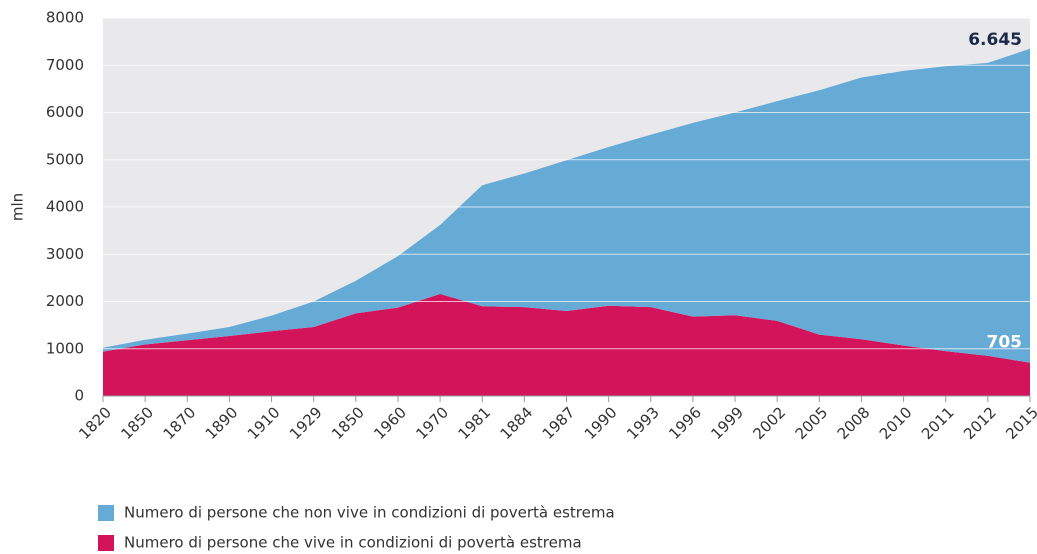 The image size is (1037, 554). What do you see at coordinates (995, 40) in the screenshot?
I see `value-label: 6.645` at bounding box center [995, 40].